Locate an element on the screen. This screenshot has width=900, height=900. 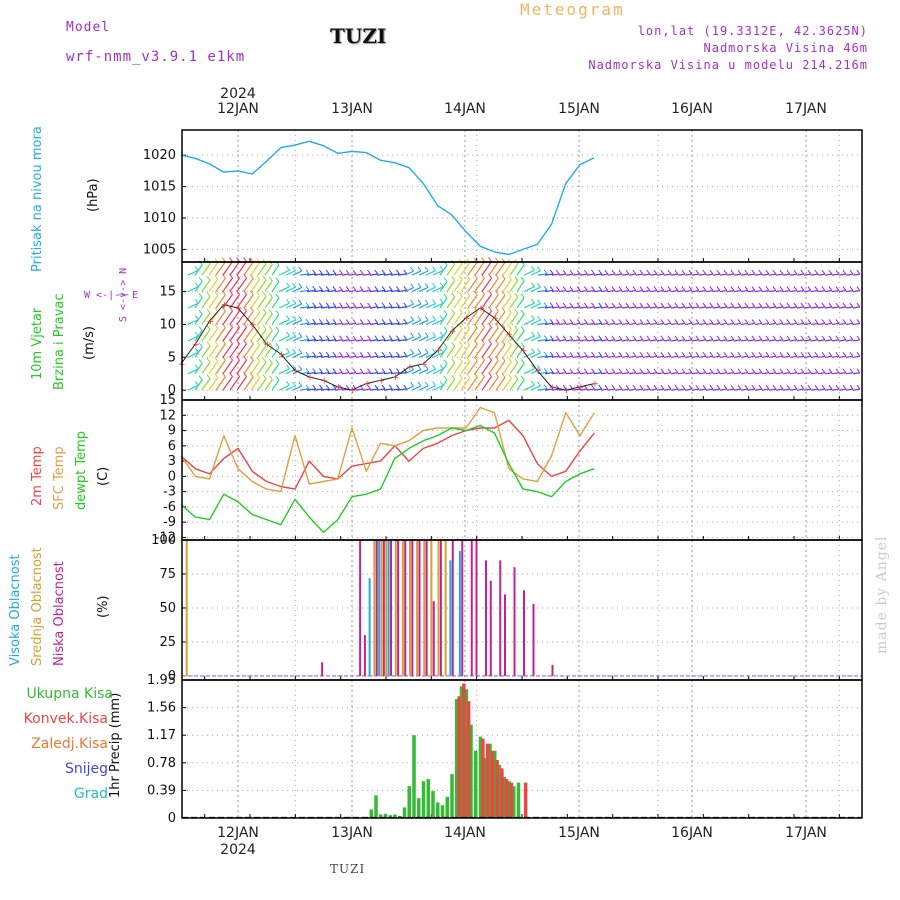
temperature-ytick-label: 6 is located at coordinates (172, 446).